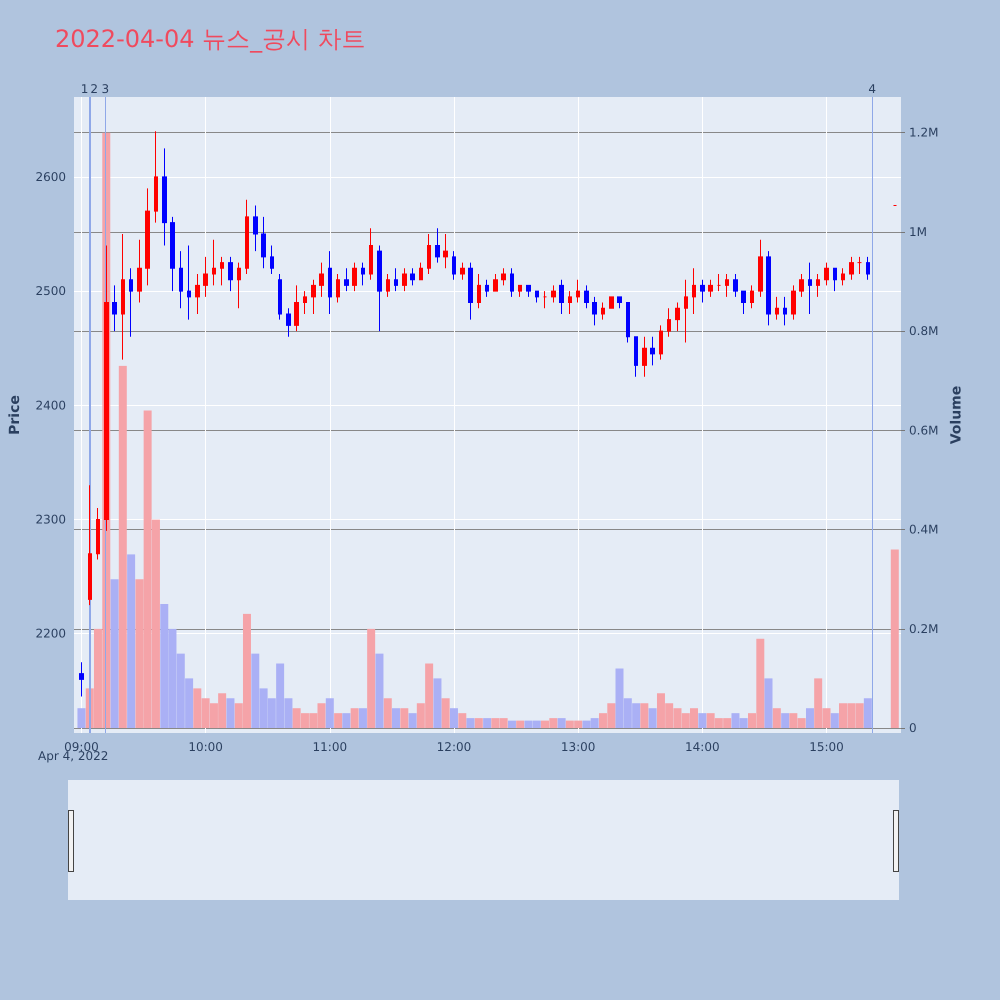 The image size is (1000, 1000). What do you see at coordinates (50, 633) in the screenshot?
I see `y-tick-label: 2200` at bounding box center [50, 633].